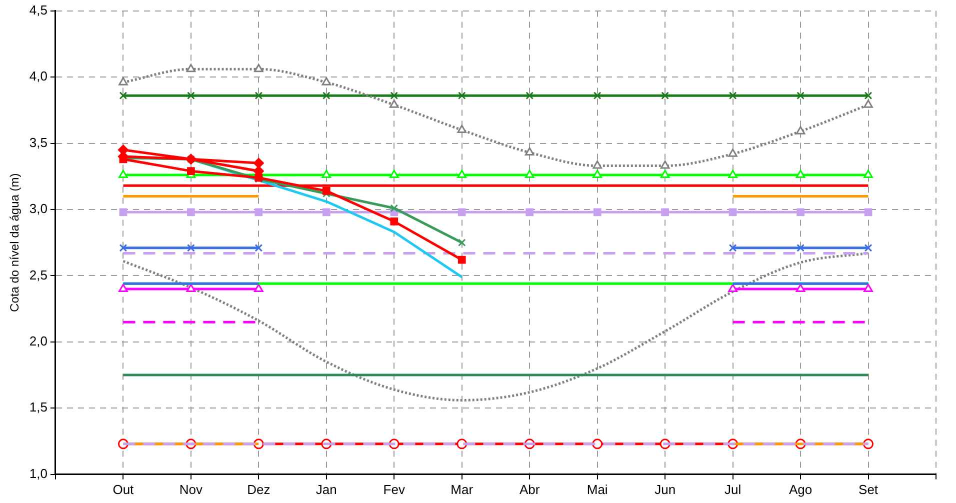  What do you see at coordinates (15, 242) in the screenshot?
I see `y-axis-title: Cota do nível da água (m)` at bounding box center [15, 242].